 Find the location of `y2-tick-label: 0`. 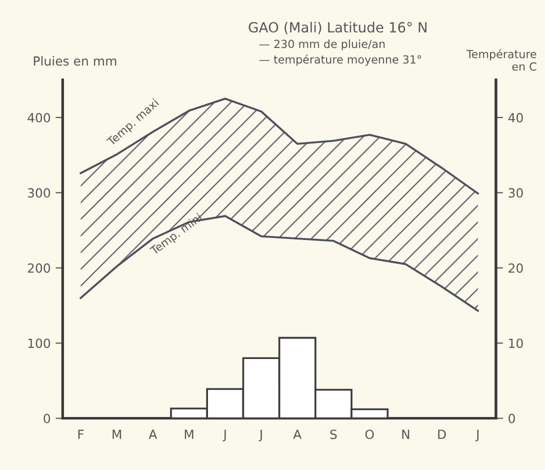

y2-tick-label: 0 is located at coordinates (511, 419).